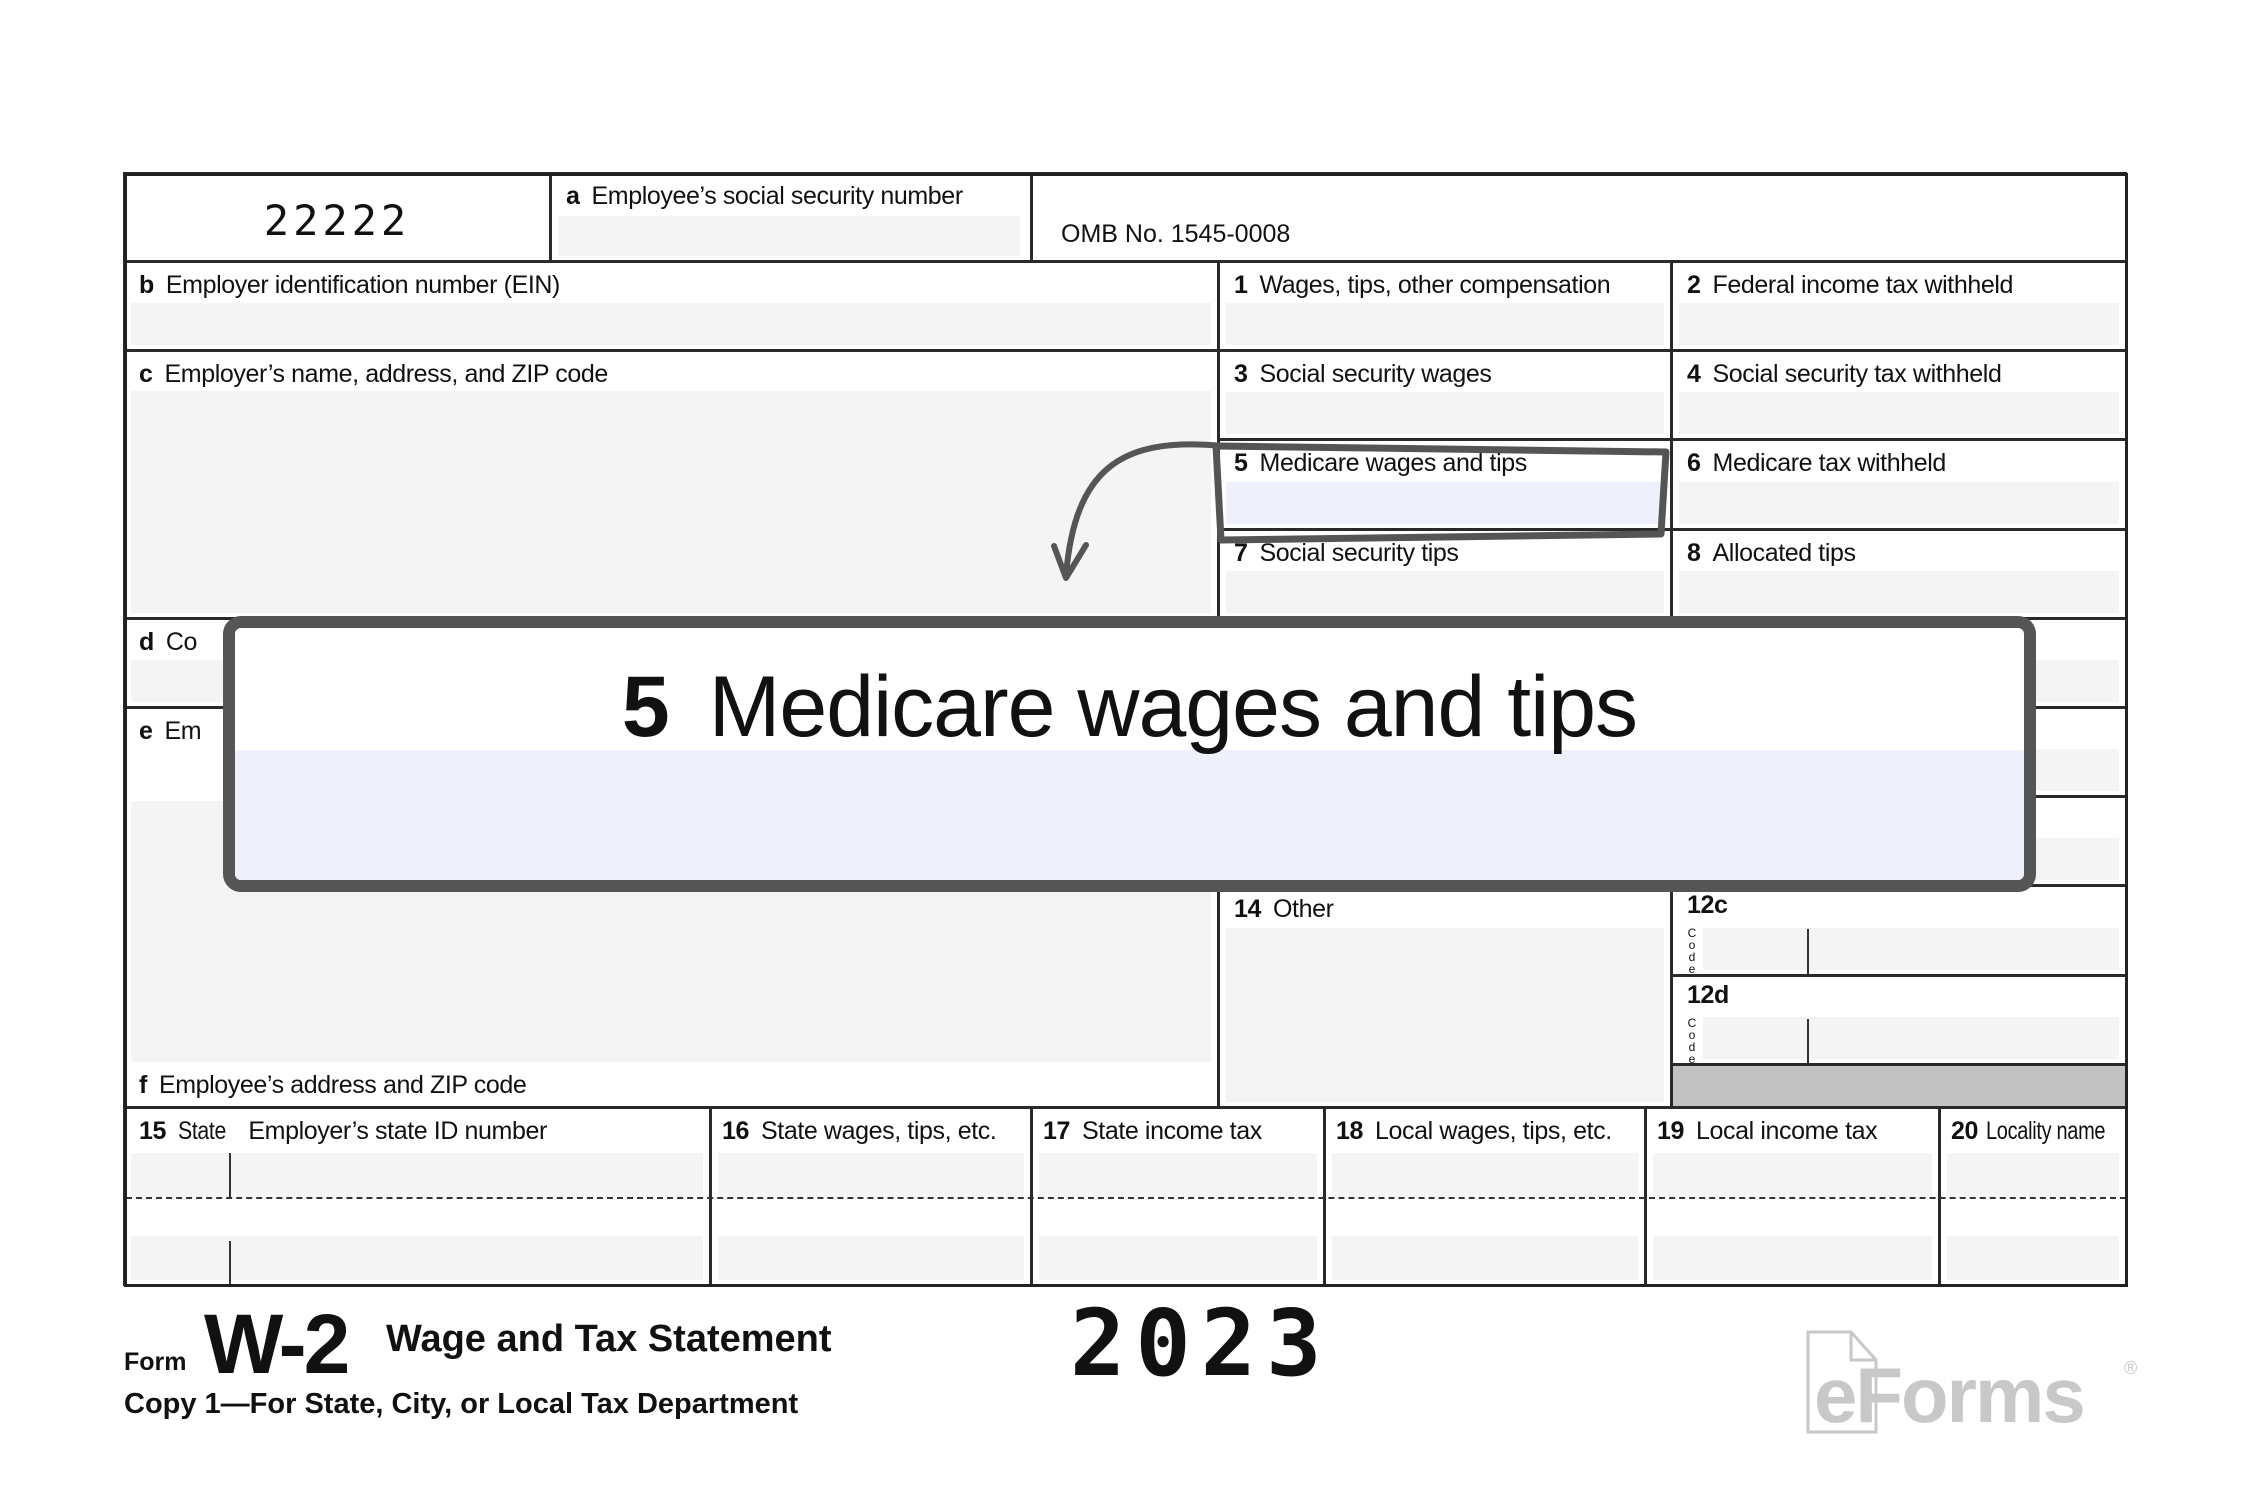 This screenshot has height=1497, width=2245. What do you see at coordinates (1178, 1196) in the screenshot?
I see `box-17: 17 State income tax` at bounding box center [1178, 1196].